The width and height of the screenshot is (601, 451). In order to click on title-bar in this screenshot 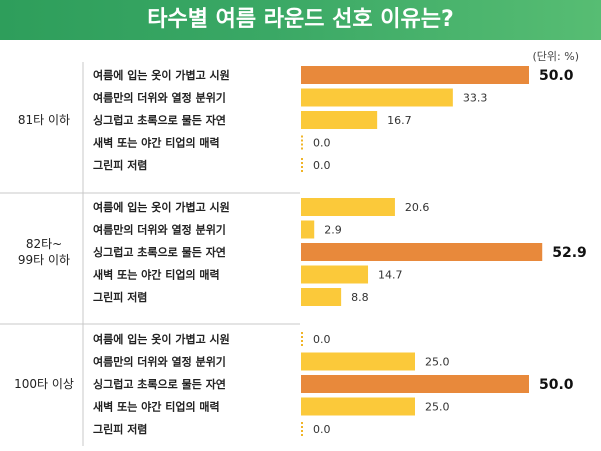, I will do `click(300, 20)`.